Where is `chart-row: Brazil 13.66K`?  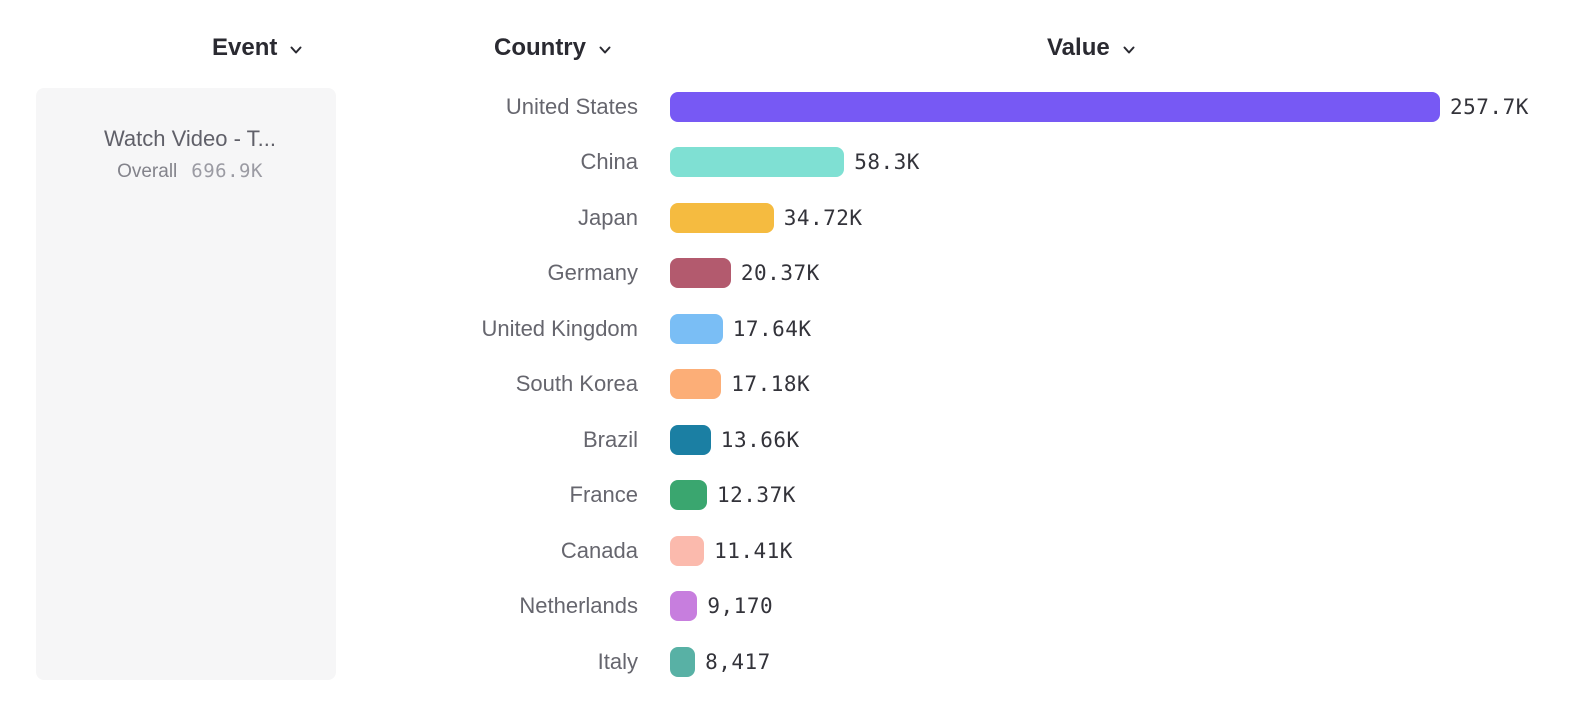 chart-row: Brazil 13.66K is located at coordinates (792, 440).